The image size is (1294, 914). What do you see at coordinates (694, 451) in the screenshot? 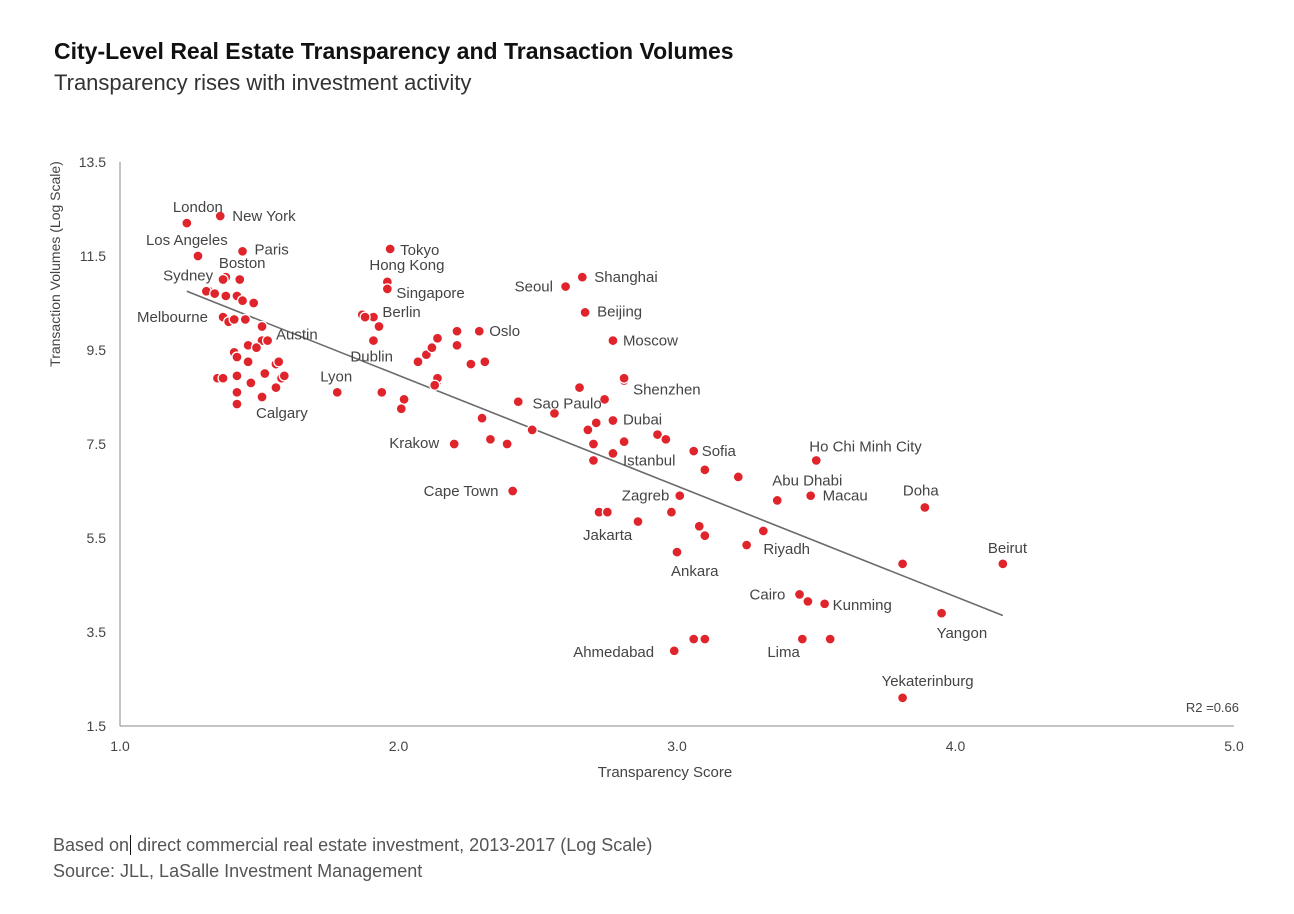
I see `point-sofia` at bounding box center [694, 451].